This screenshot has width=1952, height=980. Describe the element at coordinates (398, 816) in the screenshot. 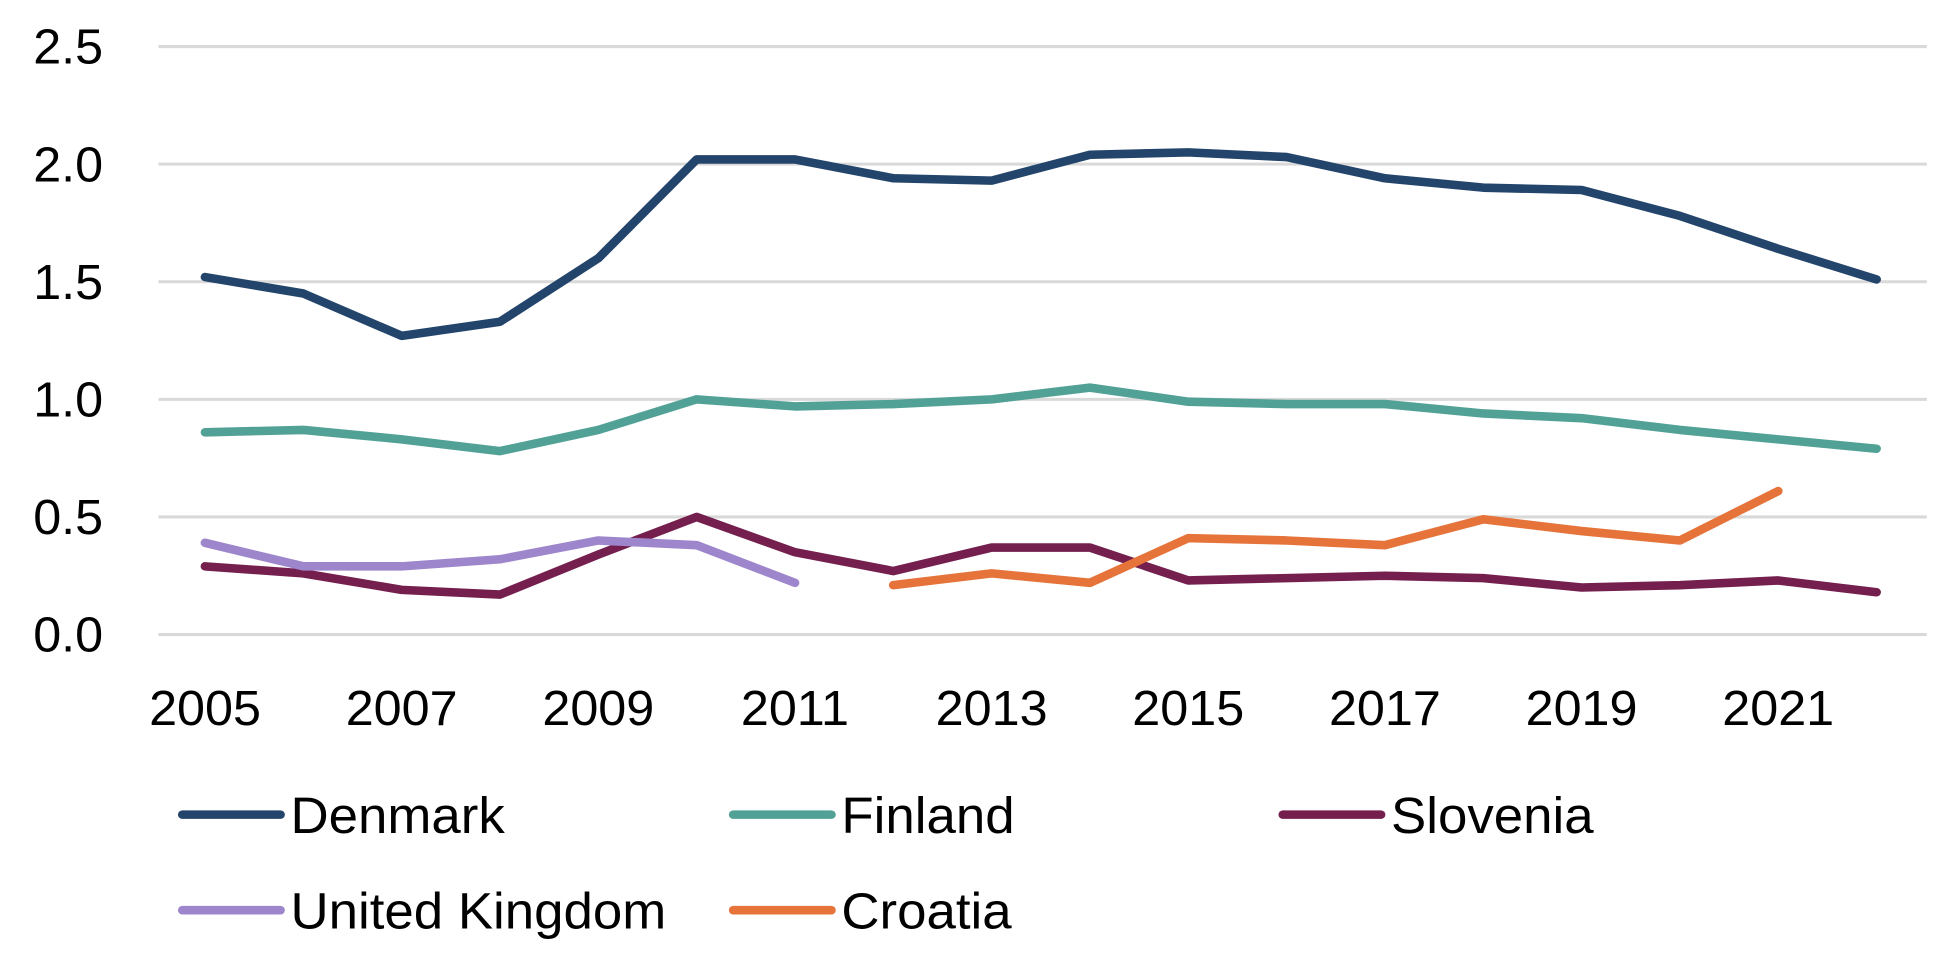

I see `legend-label: Denmark` at that location.